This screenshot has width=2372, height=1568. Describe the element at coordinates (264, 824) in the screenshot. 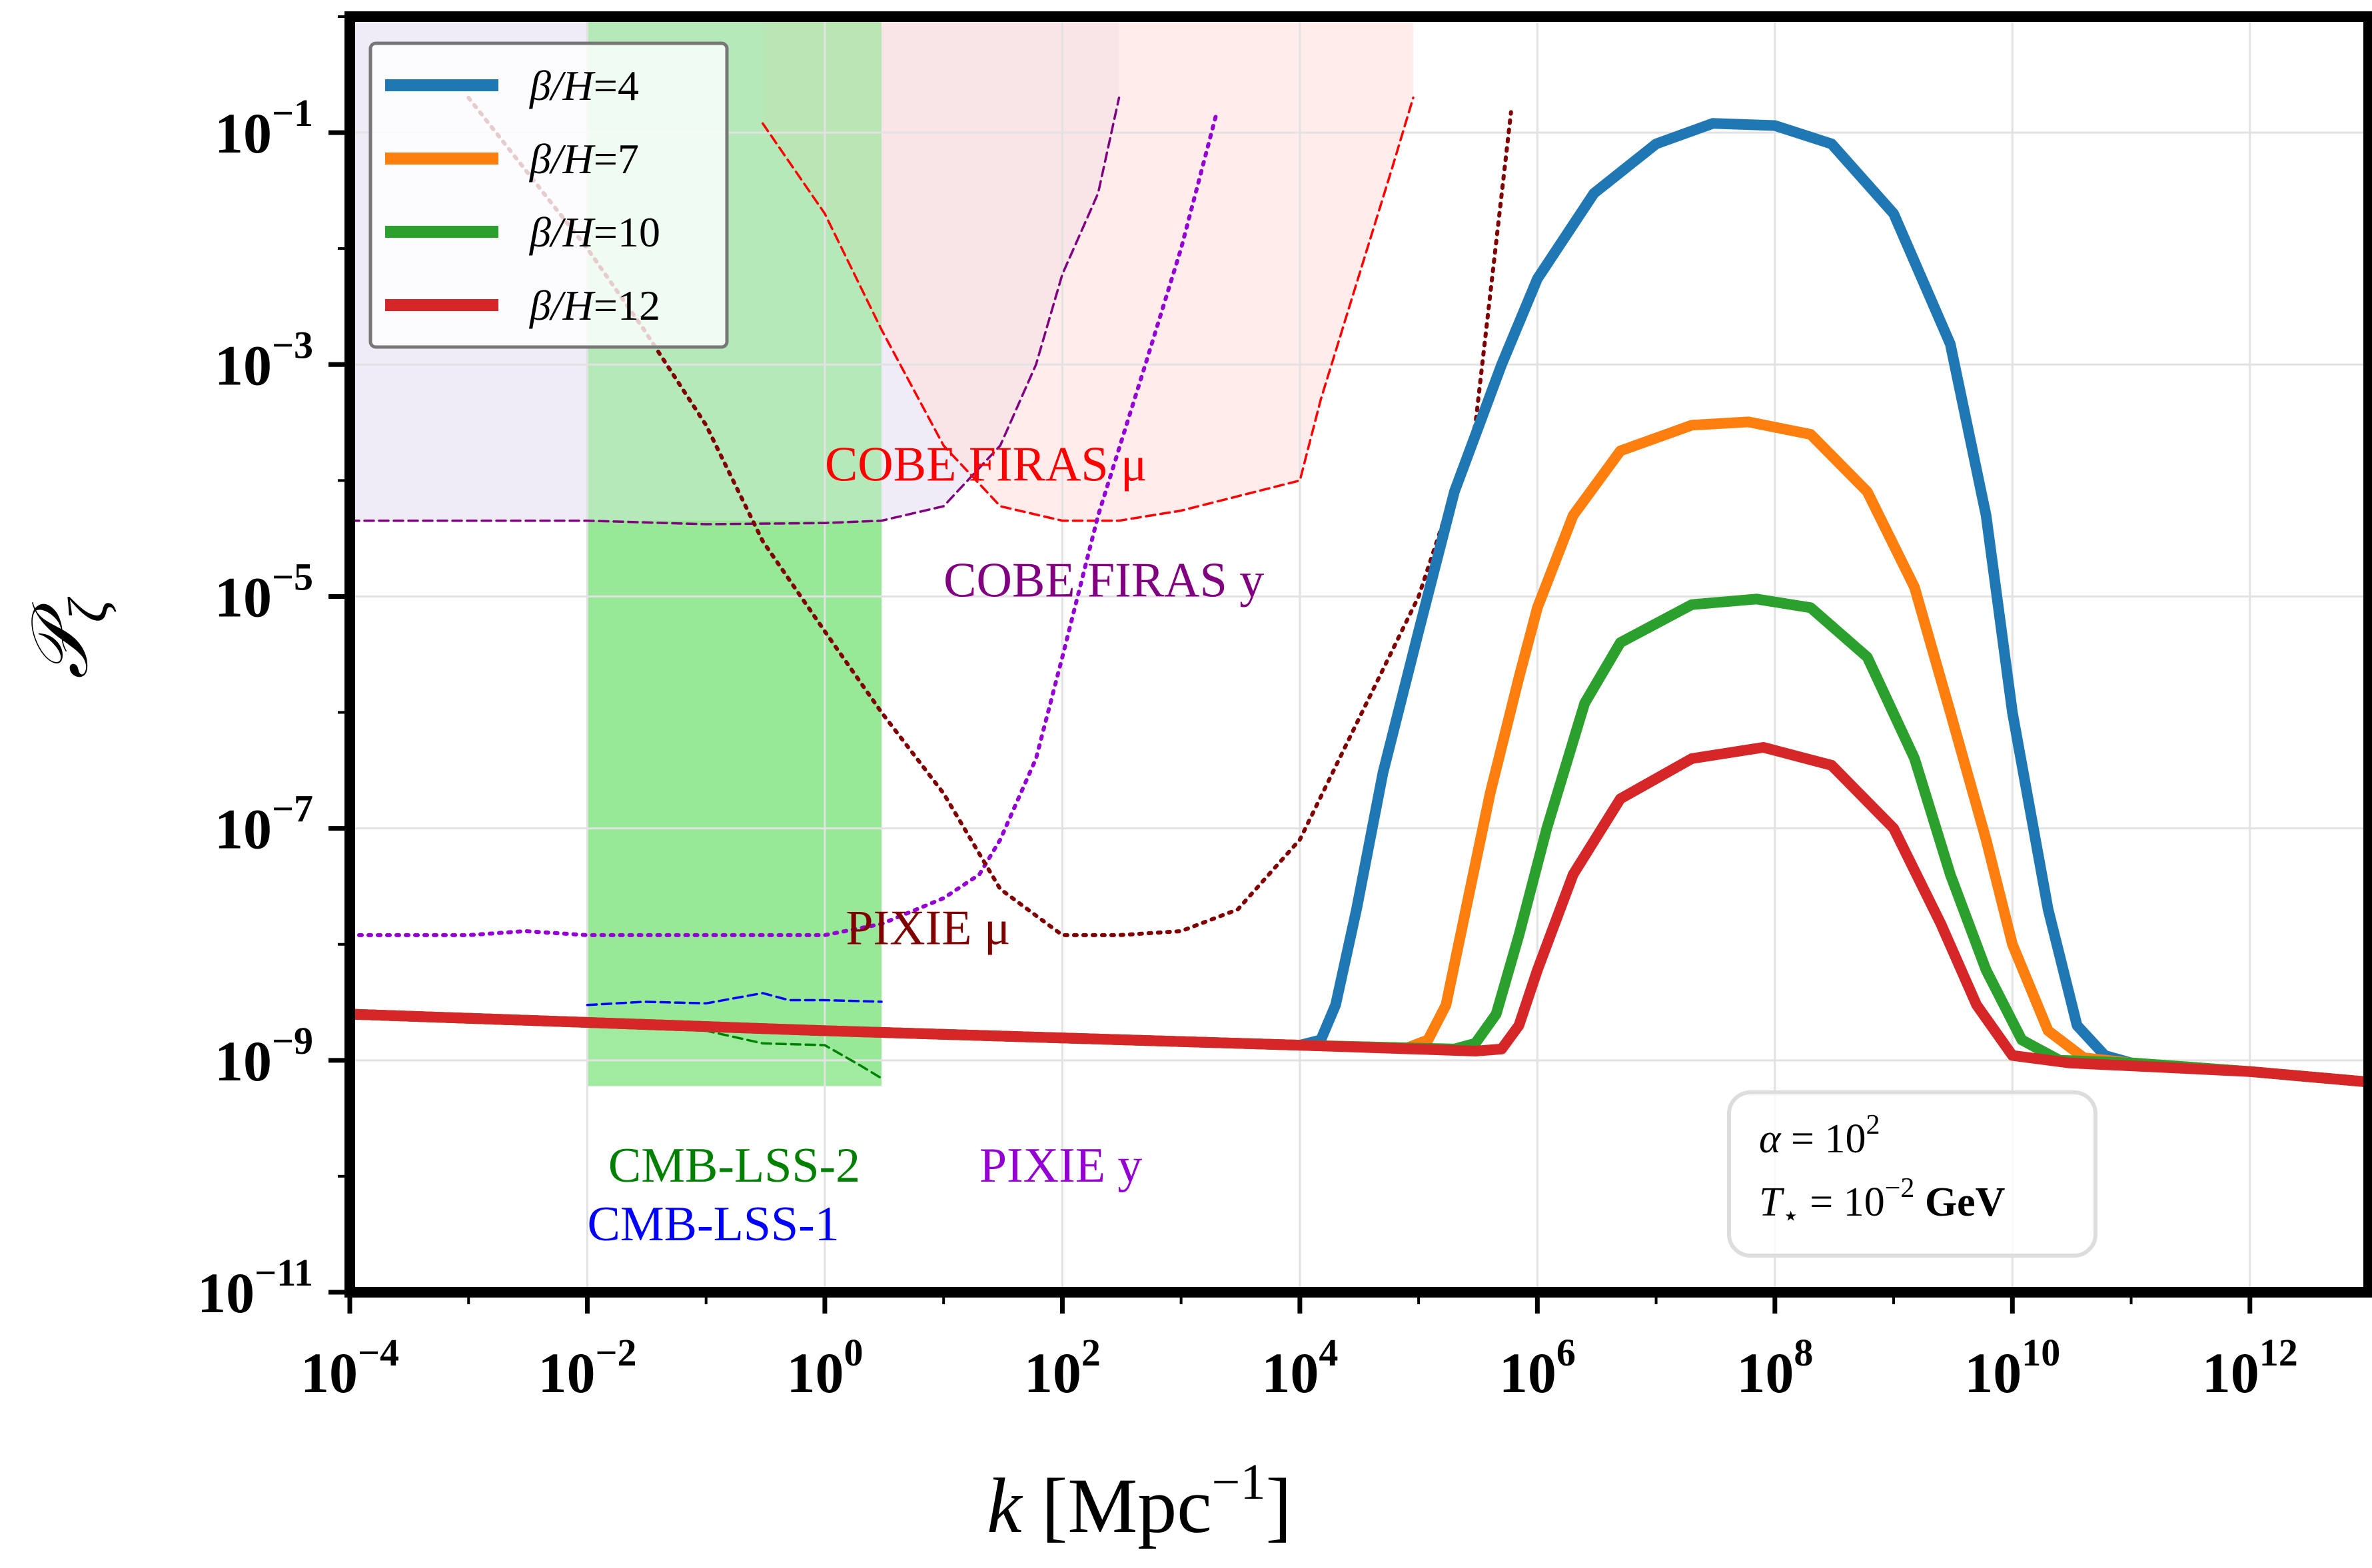

I see `y-tick-label: 10⁻⁷` at that location.